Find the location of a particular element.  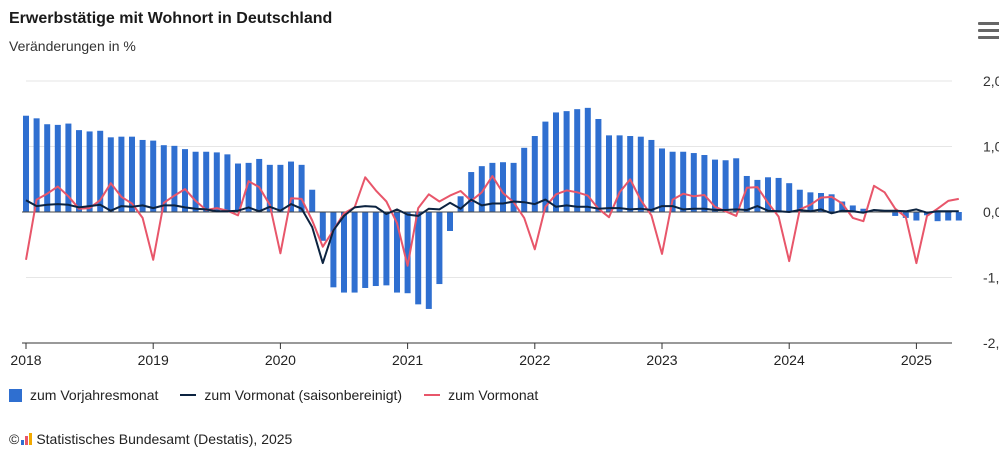

x-tick-label: 2018 is located at coordinates (25, 360).